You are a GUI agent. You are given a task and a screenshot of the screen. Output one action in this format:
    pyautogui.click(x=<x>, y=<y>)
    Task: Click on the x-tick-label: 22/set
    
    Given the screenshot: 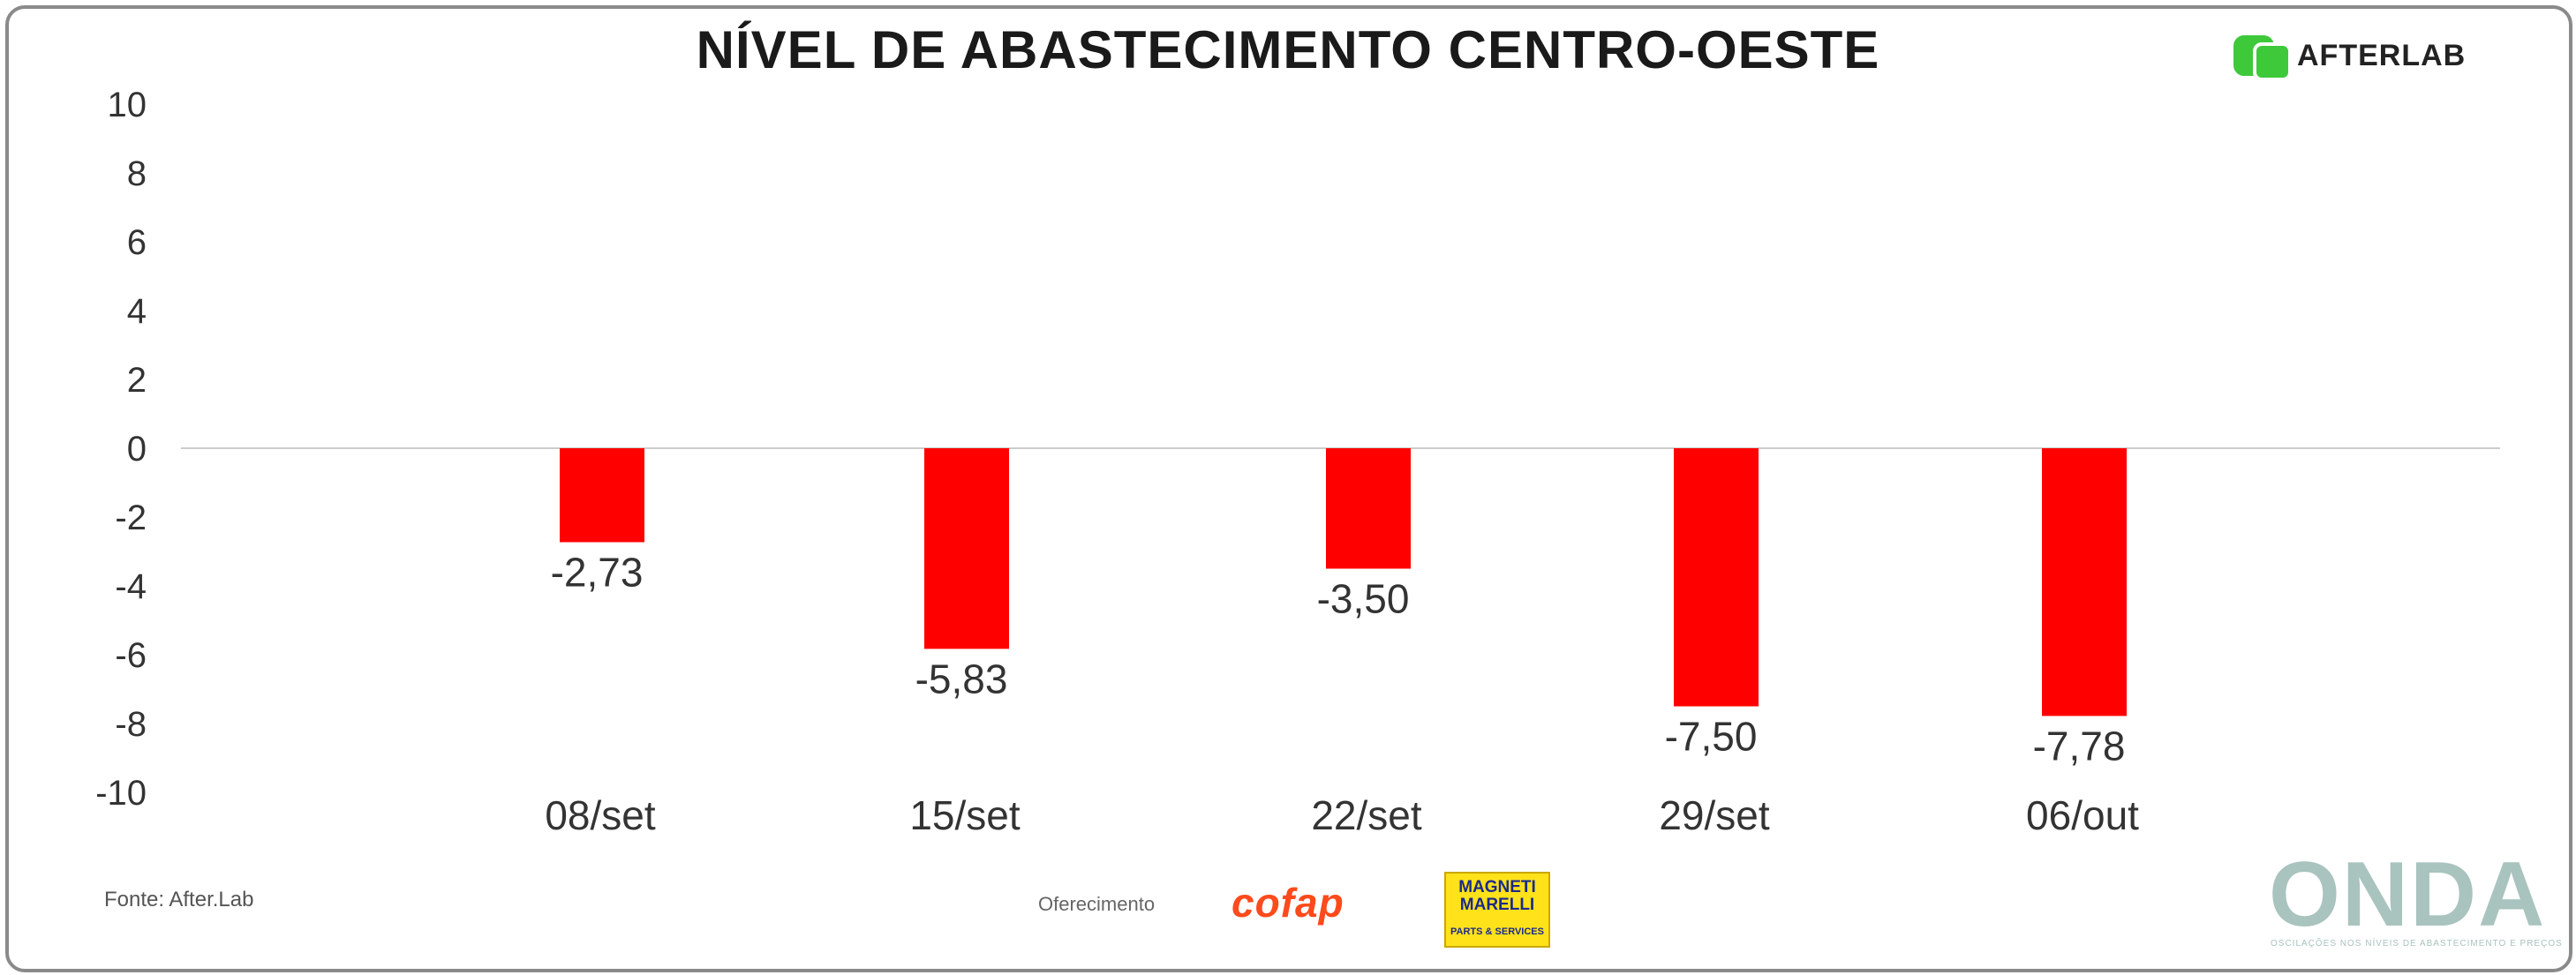 What is the action you would take?
    pyautogui.click(x=1367, y=815)
    